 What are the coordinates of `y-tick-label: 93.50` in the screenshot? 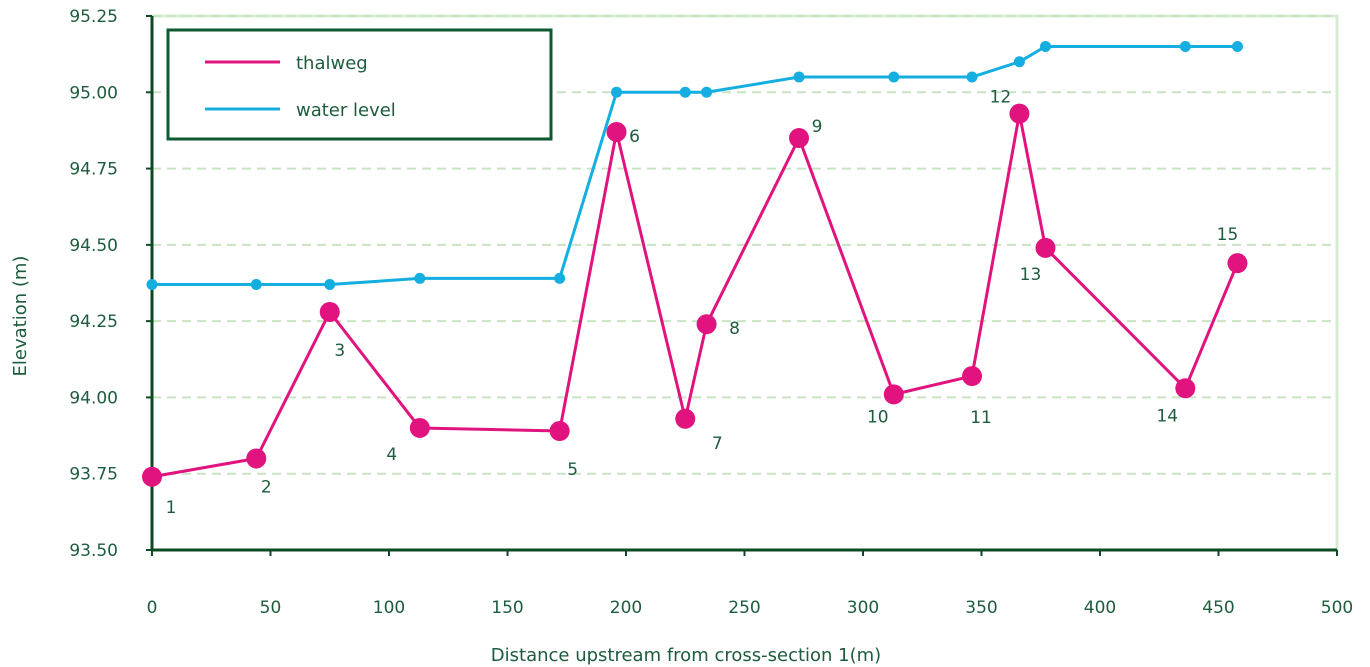 It's located at (93, 551).